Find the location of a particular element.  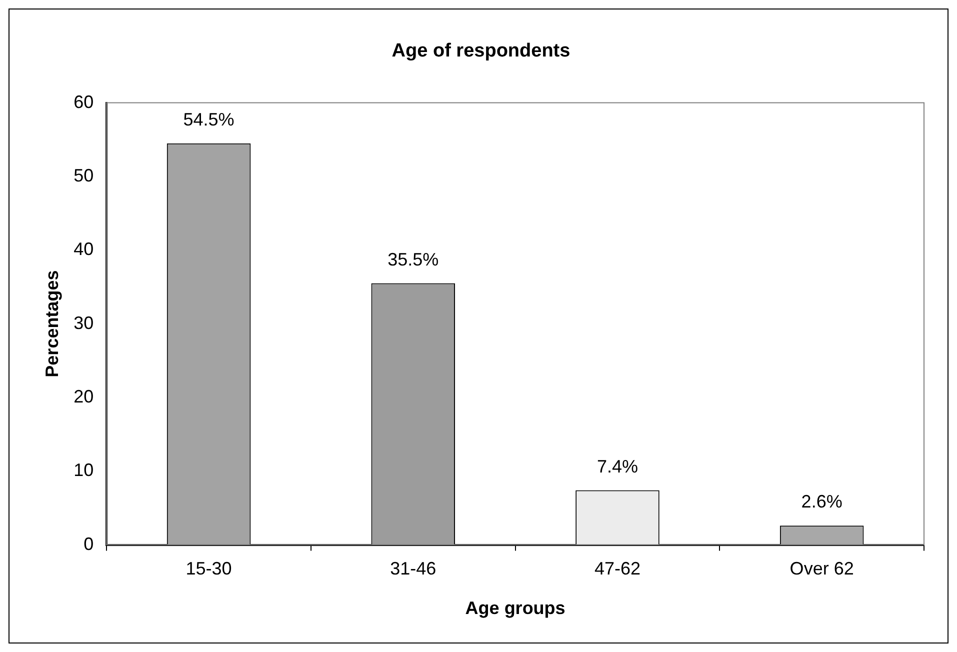

x-tick-label: 15-30 is located at coordinates (209, 568).